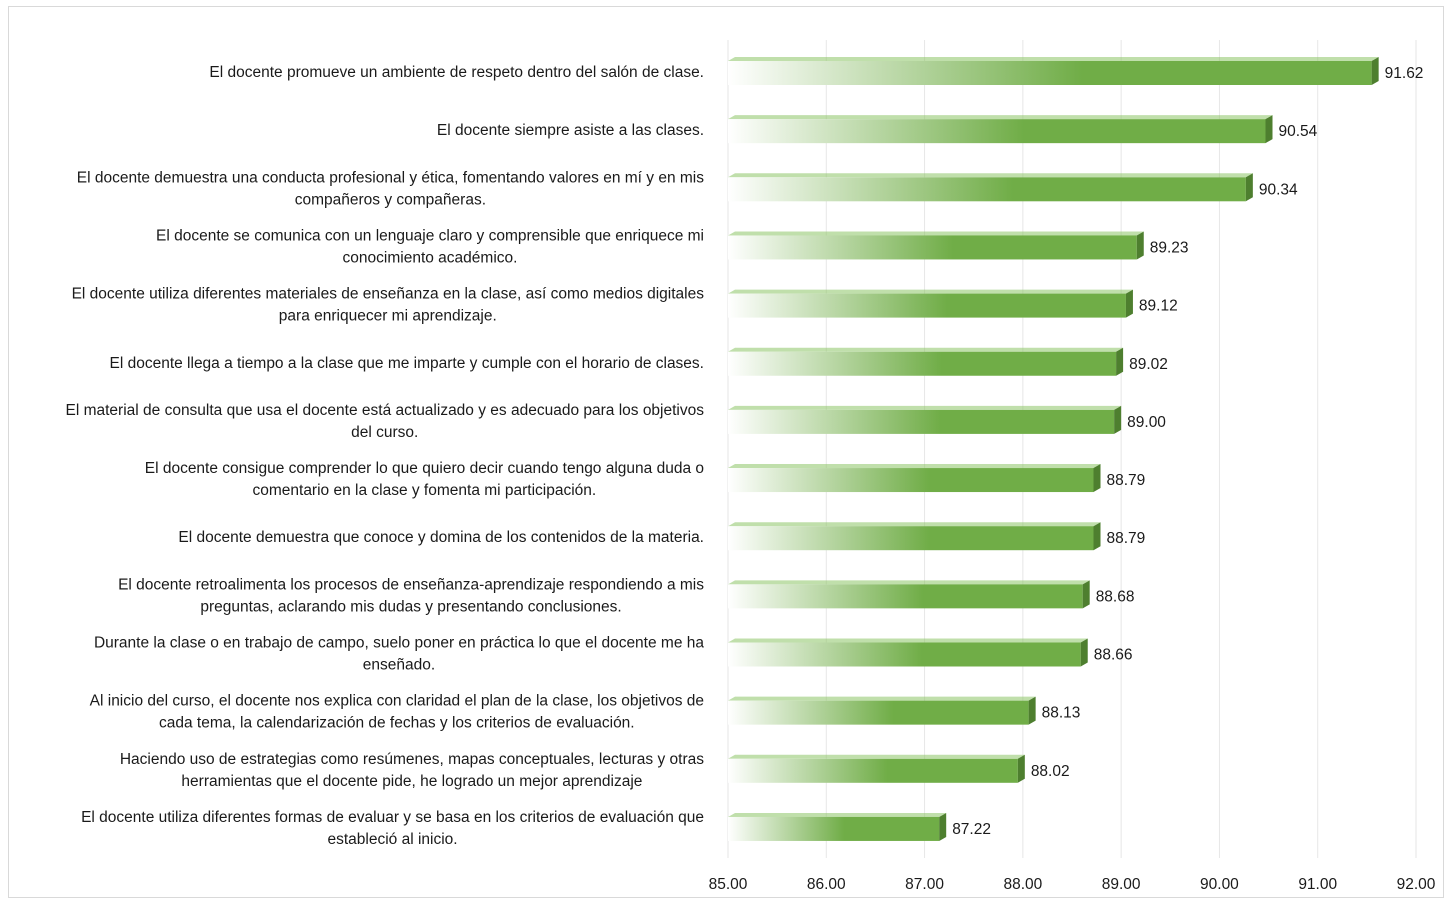 Image resolution: width=1452 pixels, height=906 pixels. What do you see at coordinates (1278, 189) in the screenshot?
I see `value-label: 90.34` at bounding box center [1278, 189].